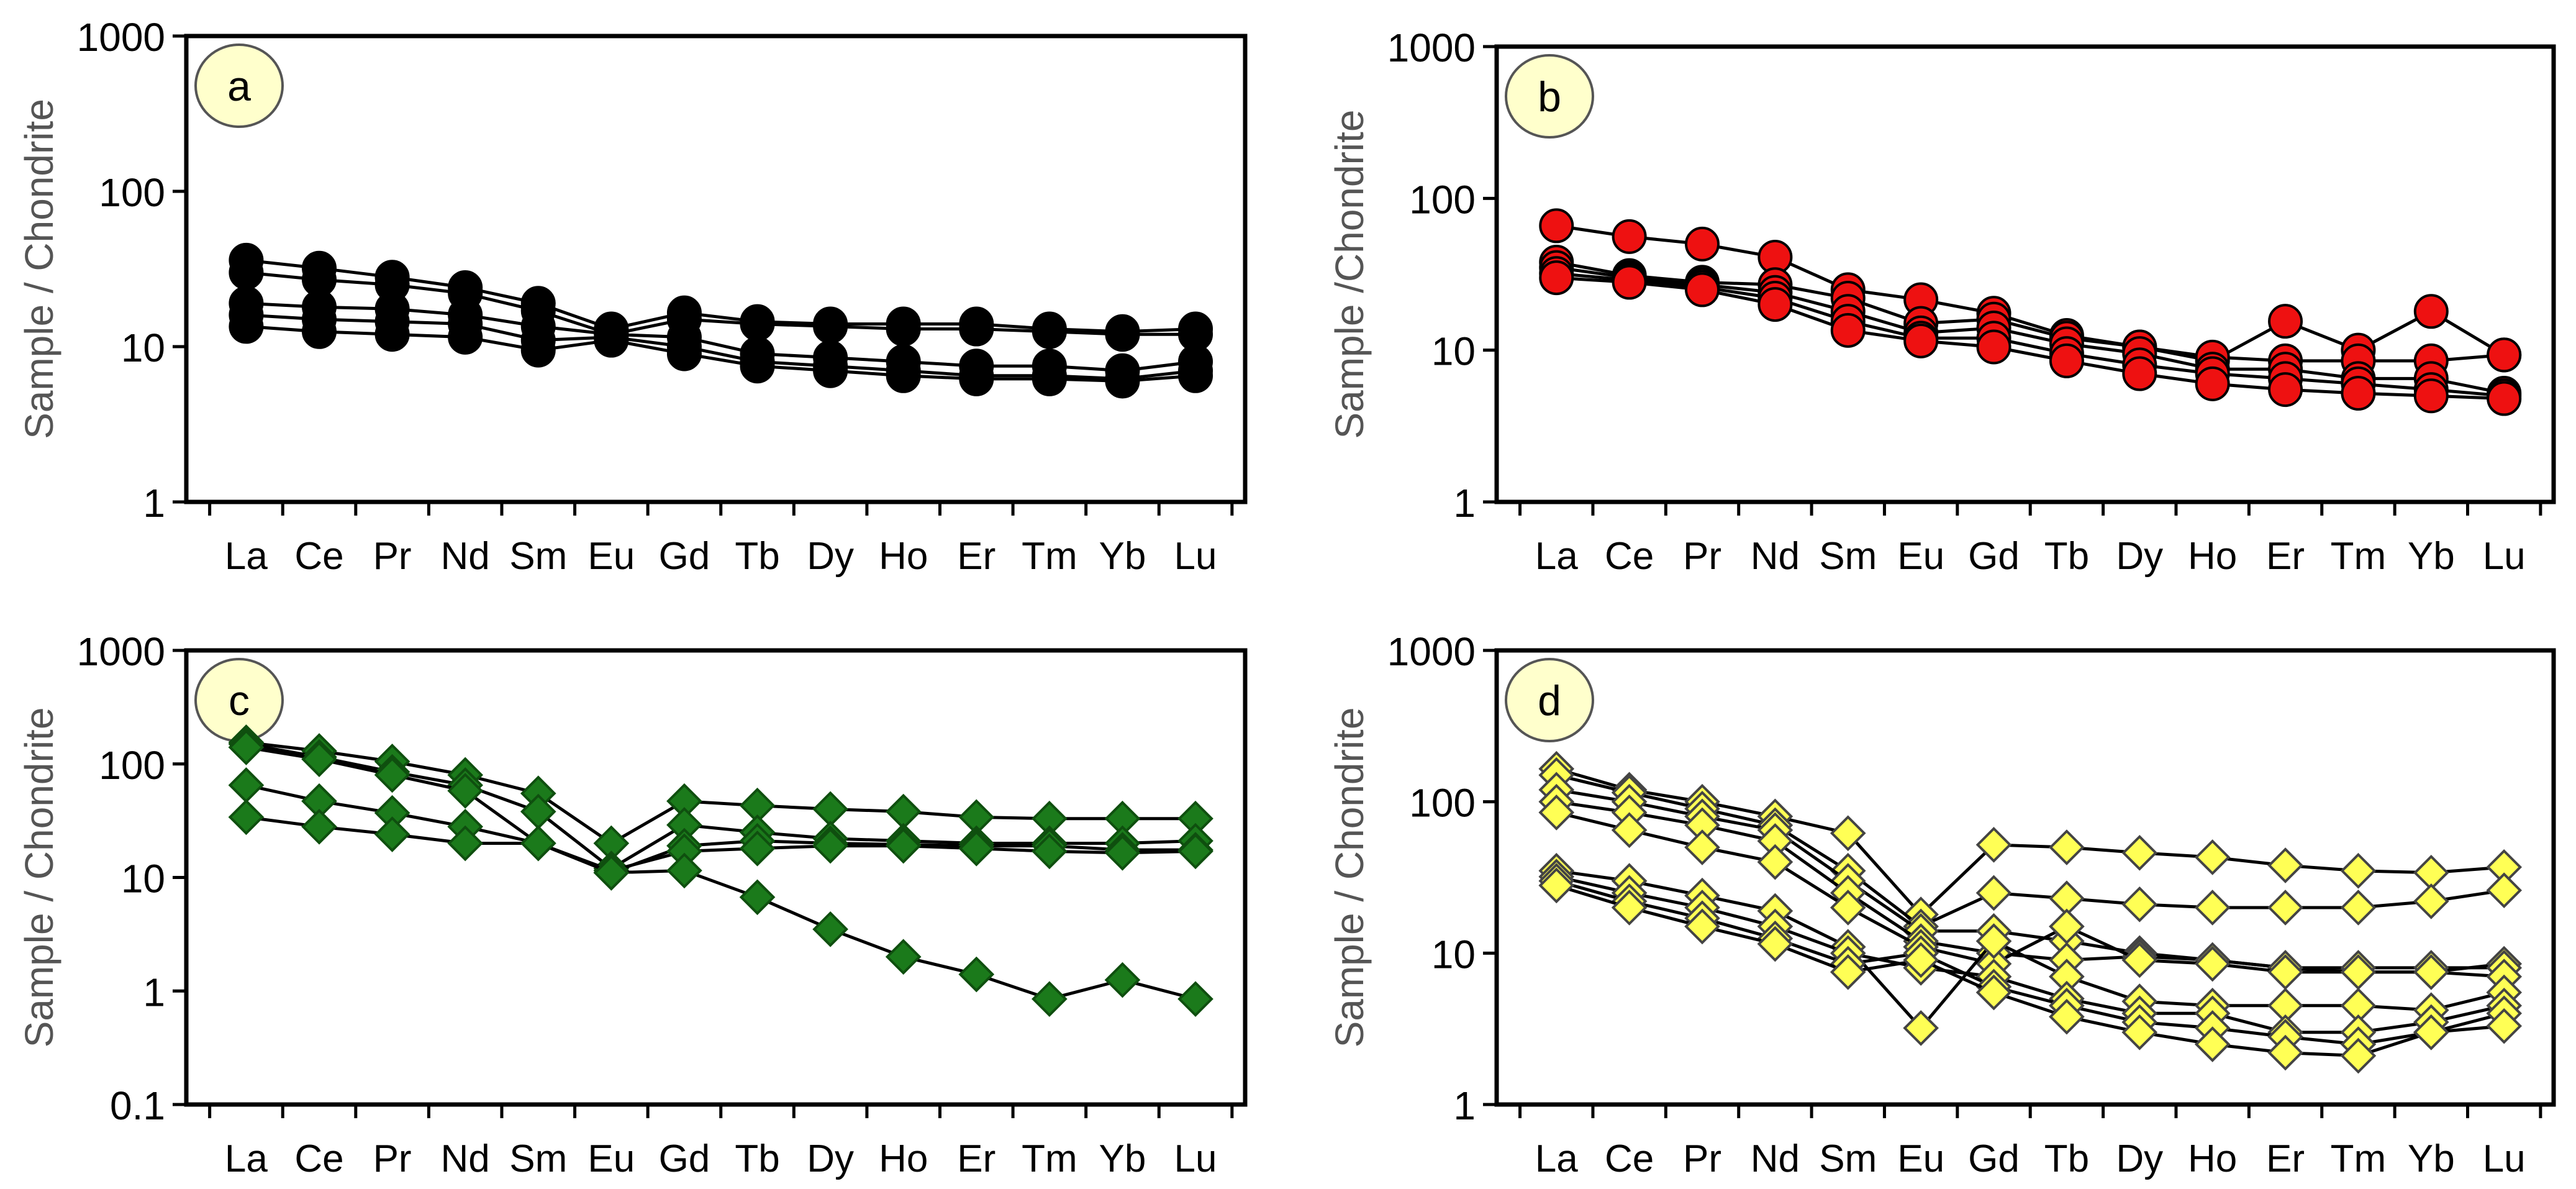  Describe the element at coordinates (1848, 908) in the screenshot. I see `data-point-Sm` at that location.